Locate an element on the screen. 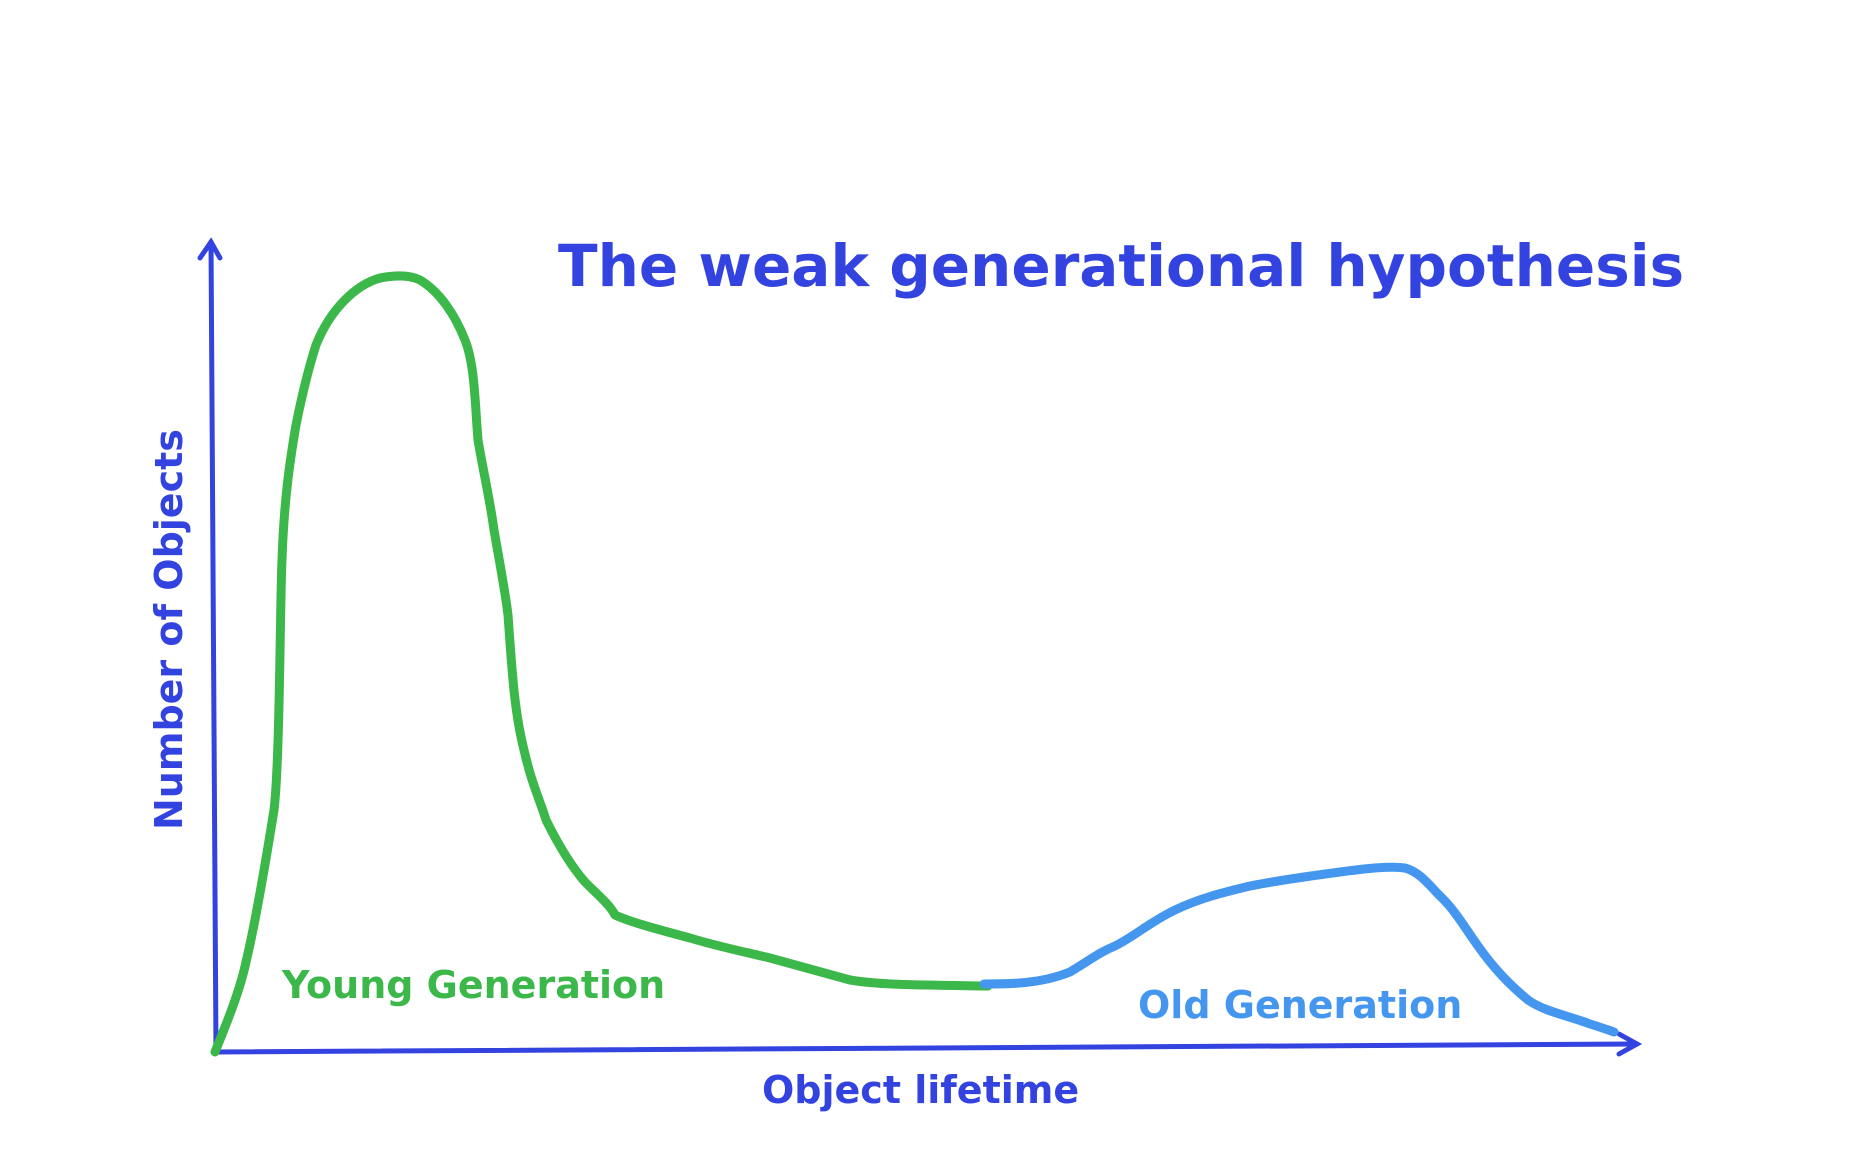 Image resolution: width=1862 pixels, height=1174 pixels. x-axis-label: Object lifetime is located at coordinates (920, 1090).